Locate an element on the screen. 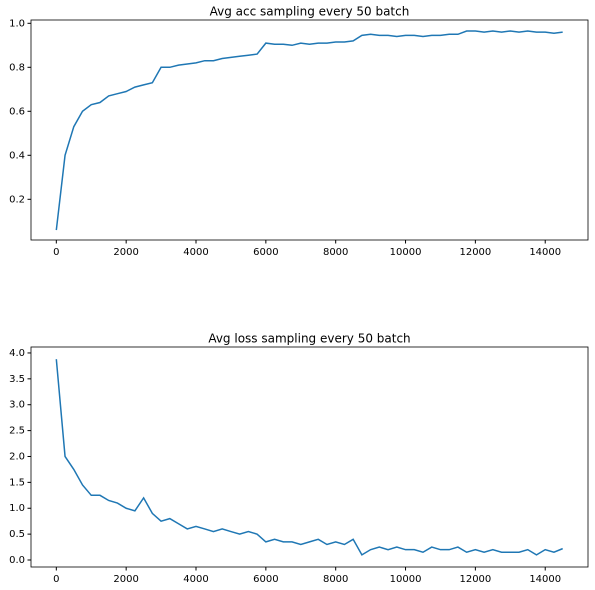 The width and height of the screenshot is (595, 590). y-tick-label: 0.0 is located at coordinates (17, 560).